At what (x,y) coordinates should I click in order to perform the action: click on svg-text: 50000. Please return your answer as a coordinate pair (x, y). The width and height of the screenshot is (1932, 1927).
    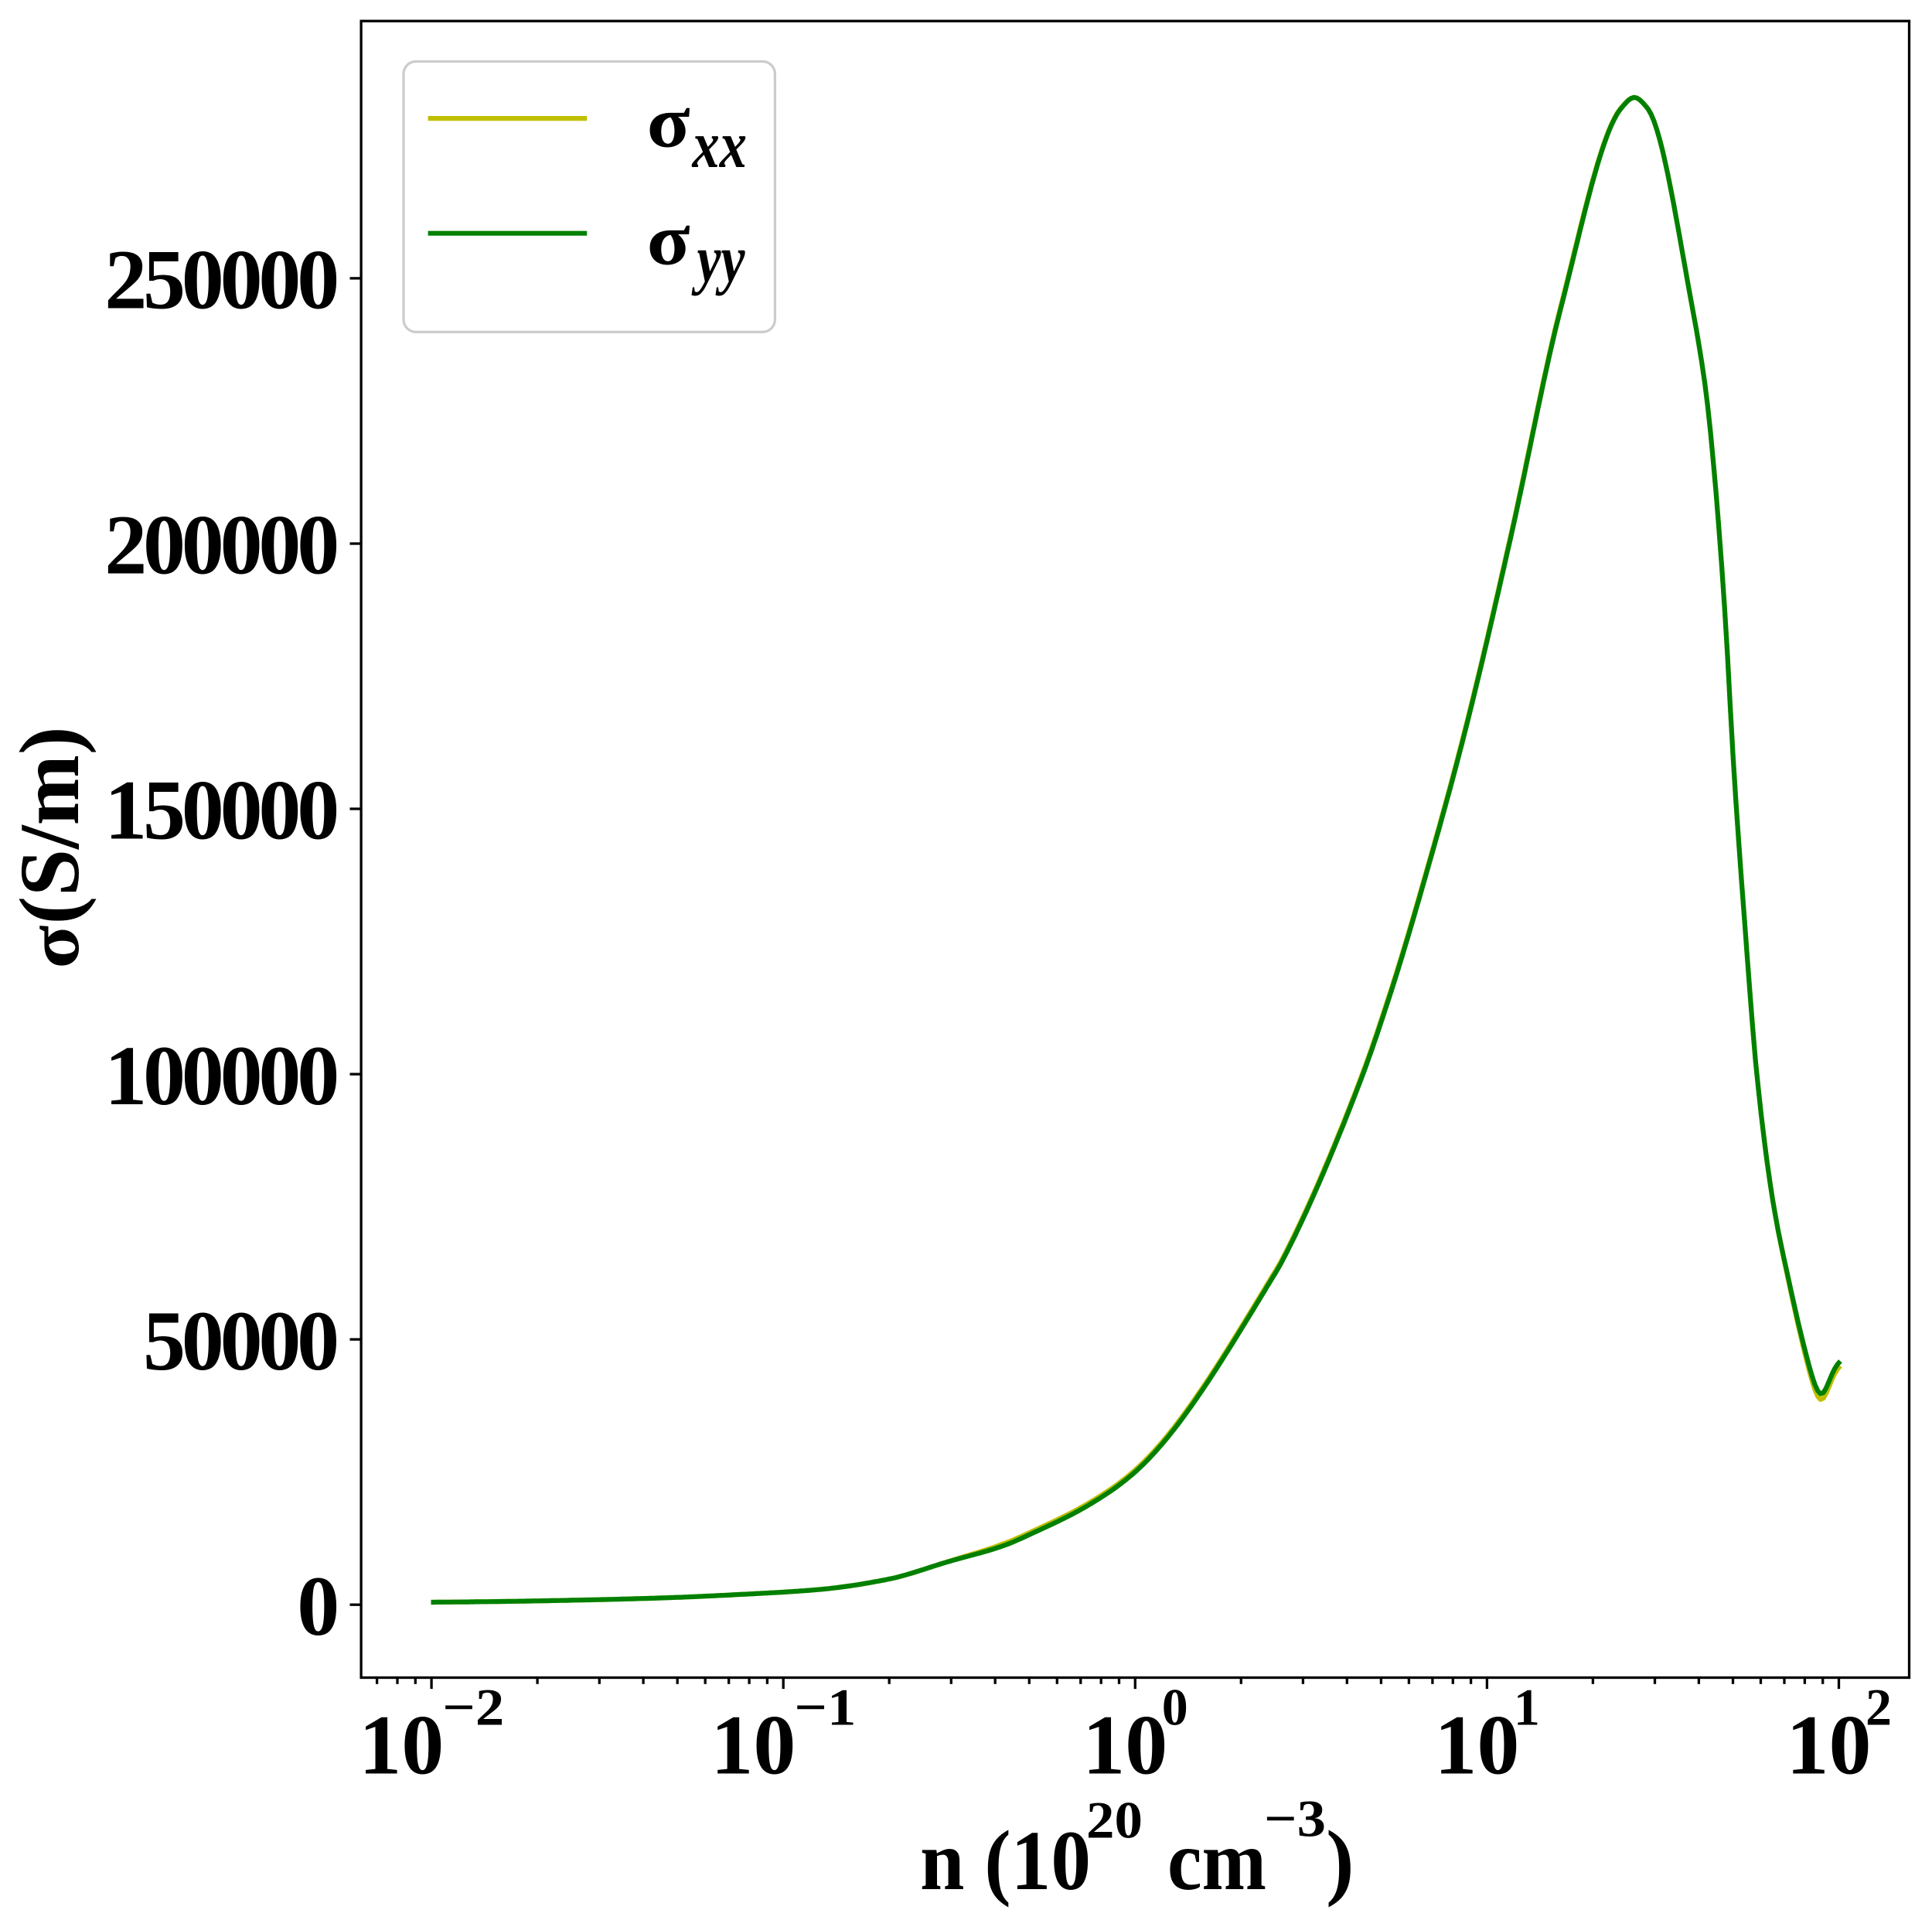
    Looking at the image, I should click on (239, 1341).